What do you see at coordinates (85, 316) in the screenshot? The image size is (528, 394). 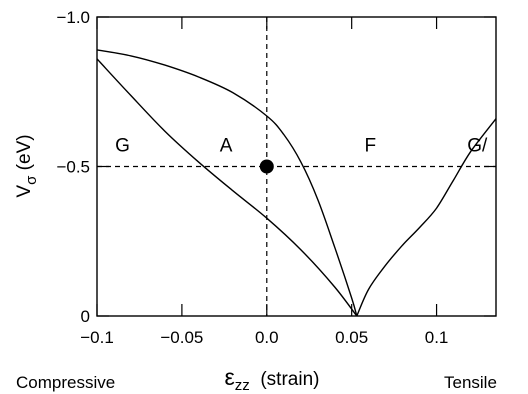 I see `y-tick-label: 0` at bounding box center [85, 316].